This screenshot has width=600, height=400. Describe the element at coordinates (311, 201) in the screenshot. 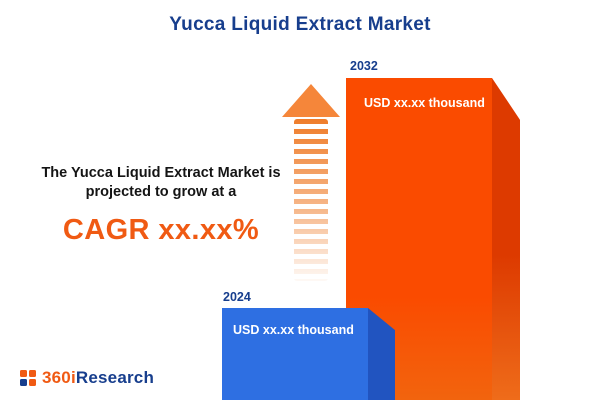

I see `growth-arrow-fade` at that location.